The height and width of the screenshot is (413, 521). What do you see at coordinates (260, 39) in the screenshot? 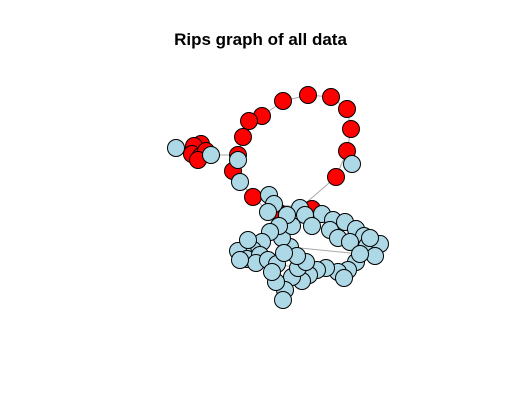
I see `graph-title: Rips graph of all data` at bounding box center [260, 39].